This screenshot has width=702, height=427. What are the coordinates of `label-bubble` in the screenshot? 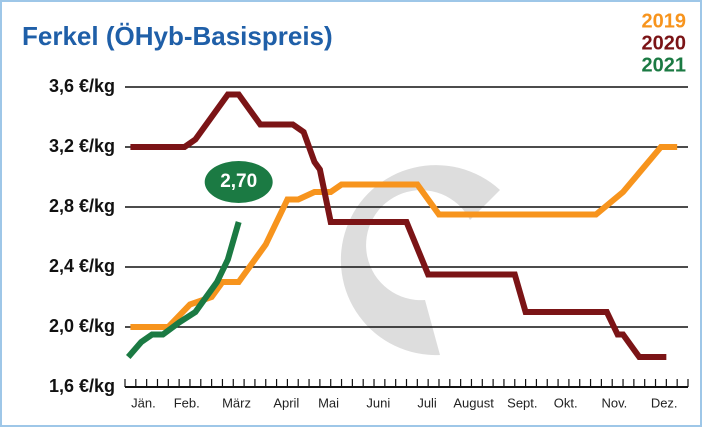 It's located at (238, 182).